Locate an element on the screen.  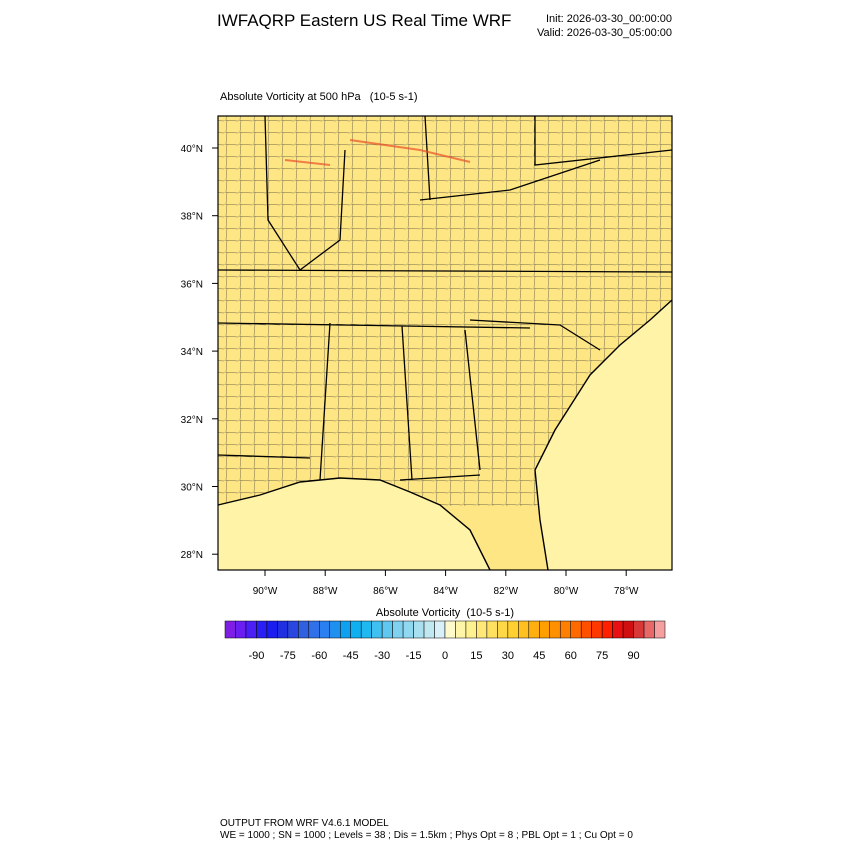
colorbar-label: 60 is located at coordinates (571, 656).